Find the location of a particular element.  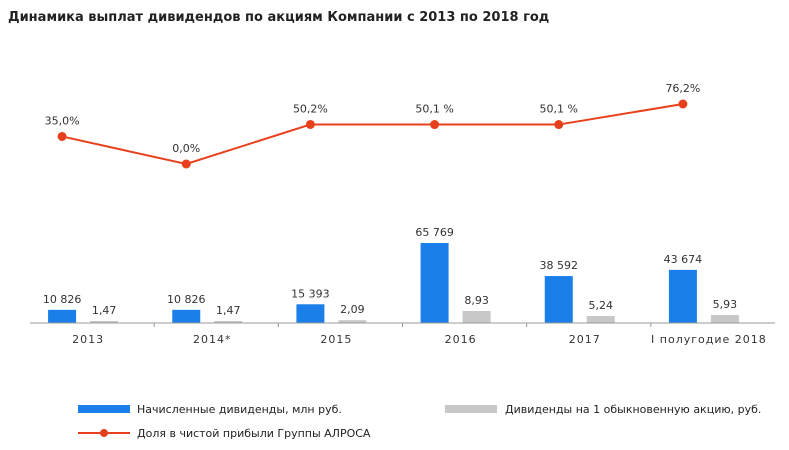

x-tick-1: 2014* is located at coordinates (212, 339).